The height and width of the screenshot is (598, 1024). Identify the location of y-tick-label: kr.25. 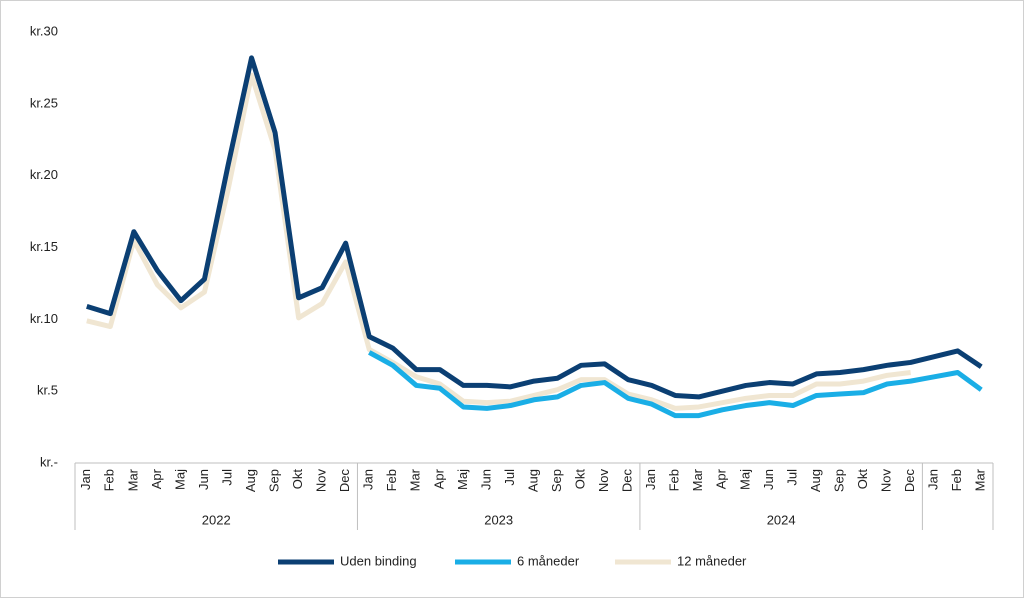
(44, 102).